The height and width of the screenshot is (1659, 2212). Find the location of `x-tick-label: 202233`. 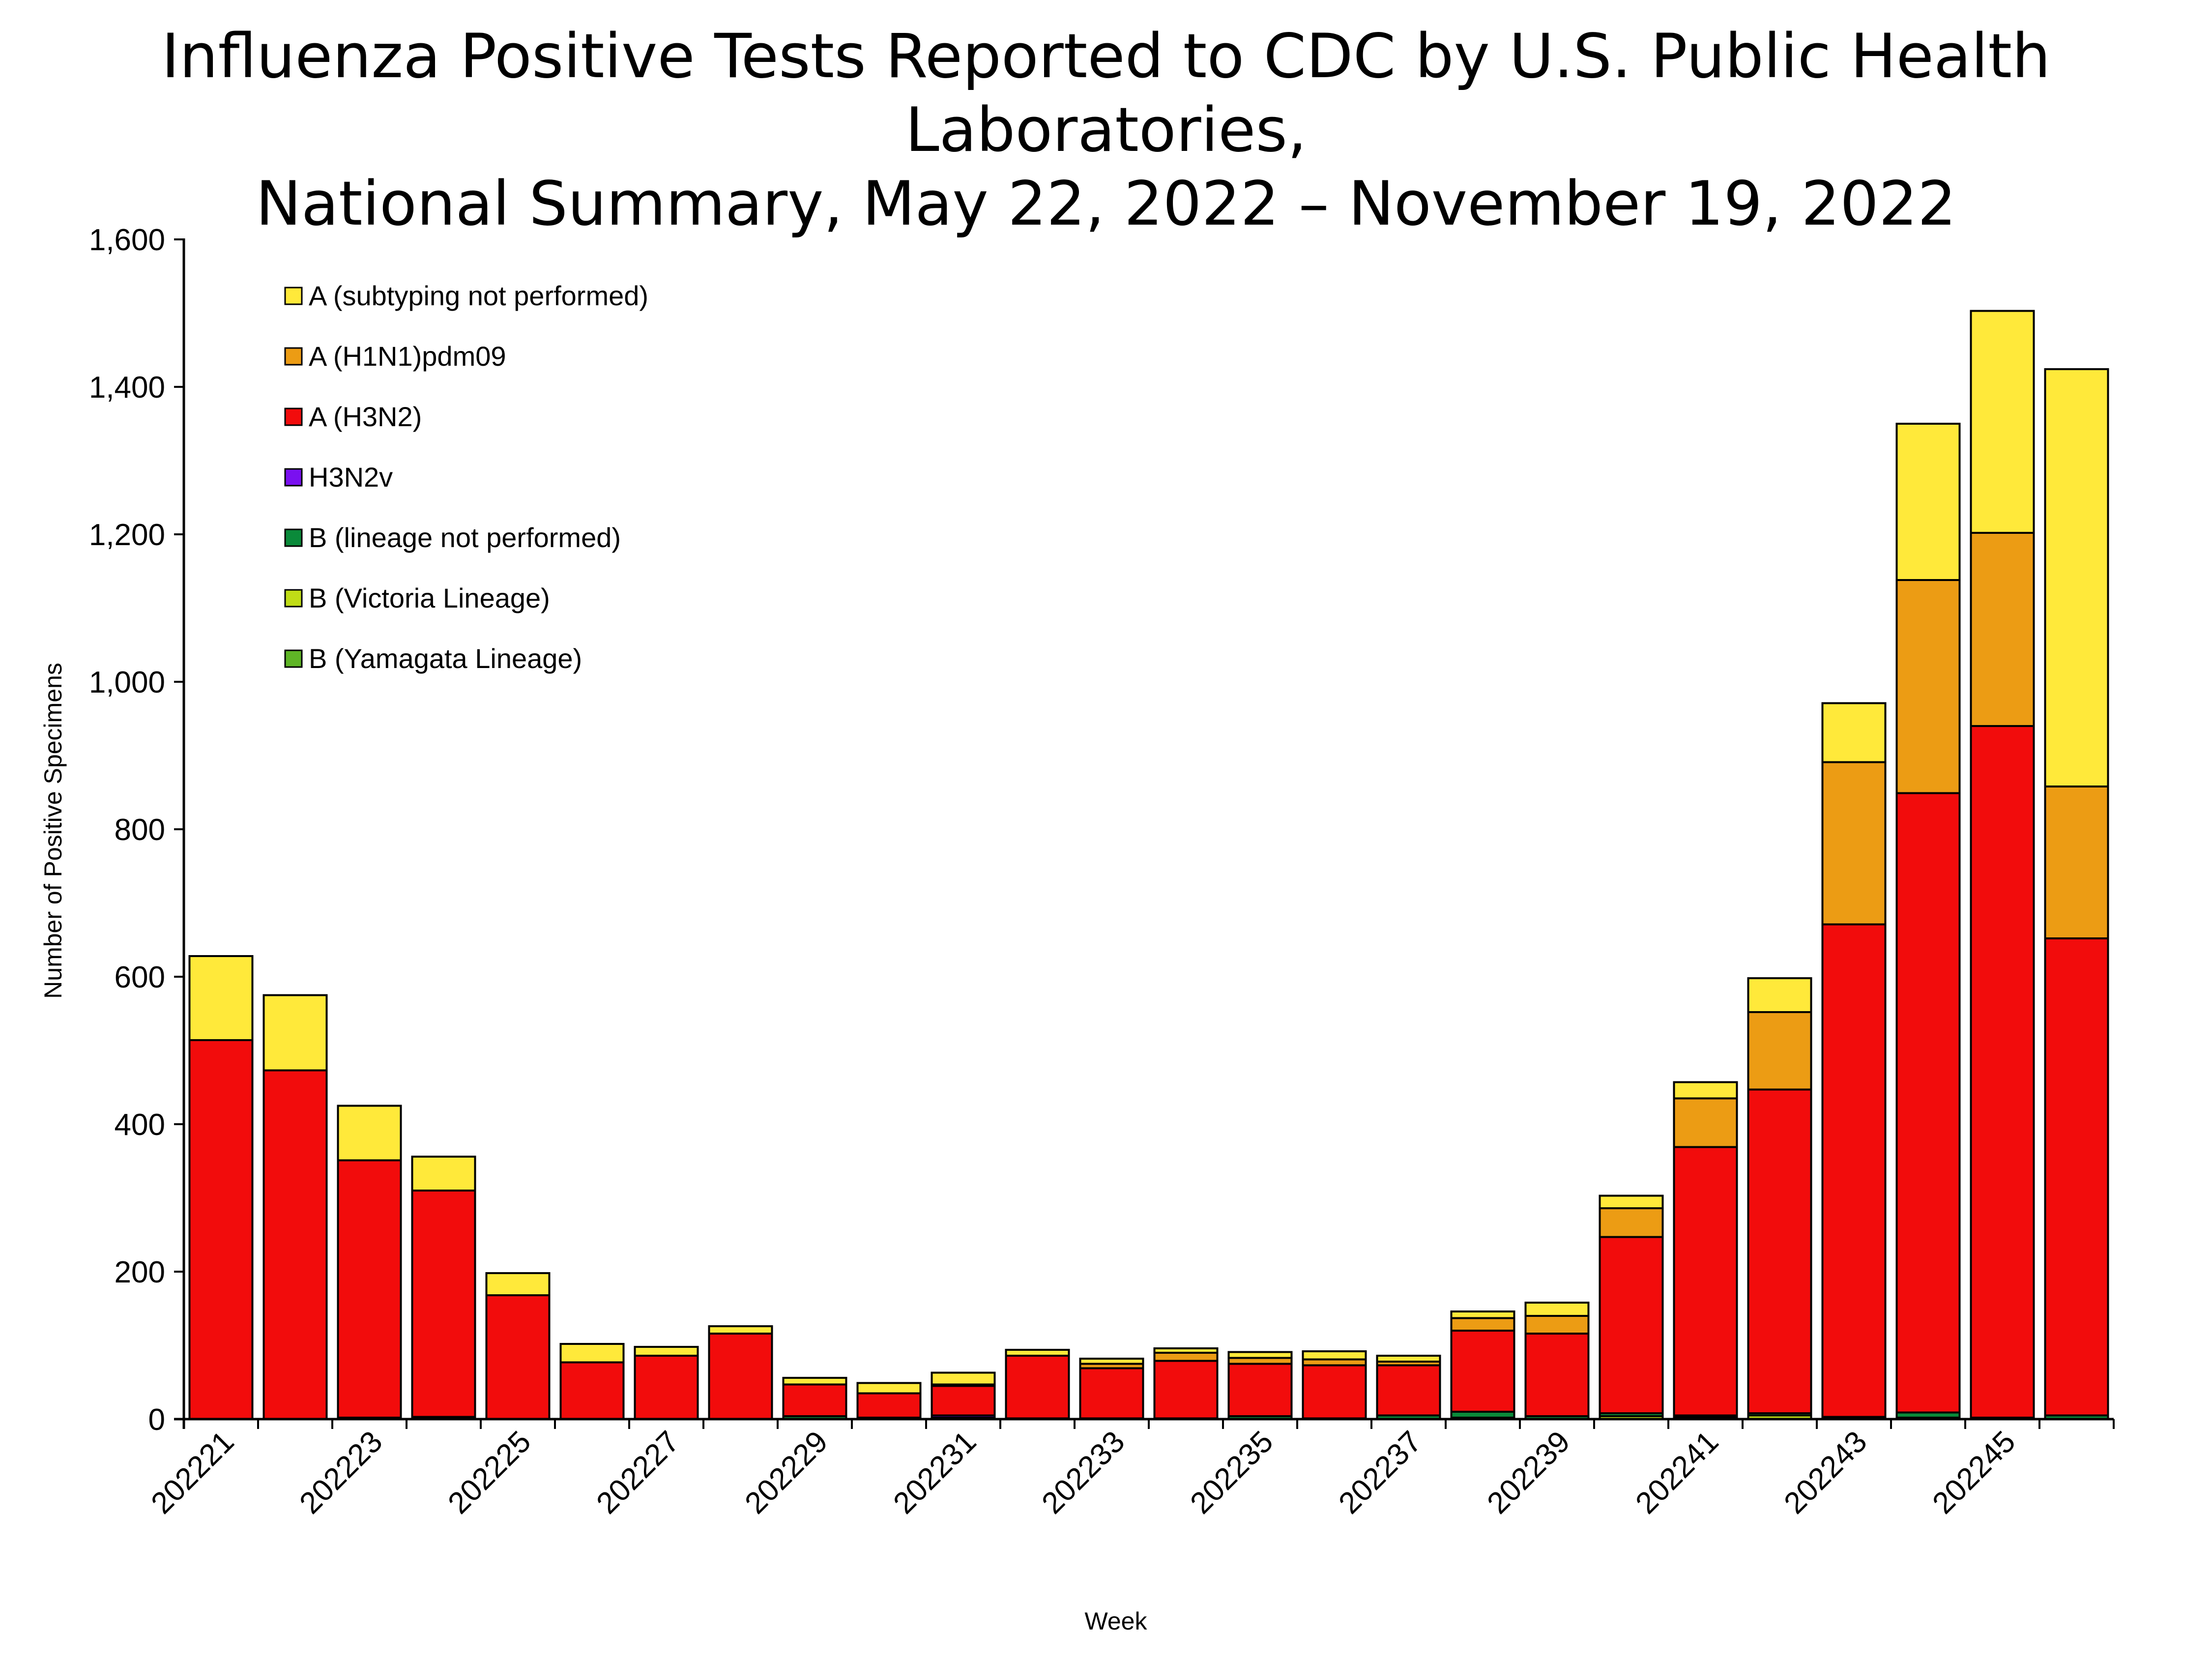

x-tick-label: 202233 is located at coordinates (1083, 1473).